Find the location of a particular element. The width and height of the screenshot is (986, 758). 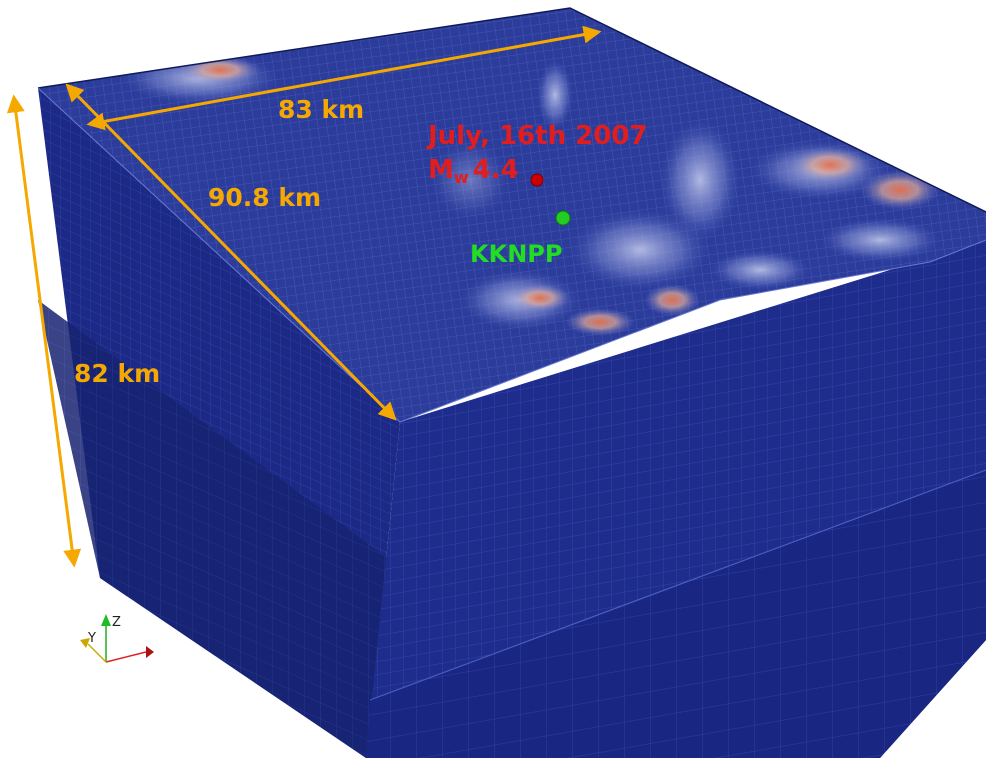

triad-x-arrowhead is located at coordinates (150, 652).